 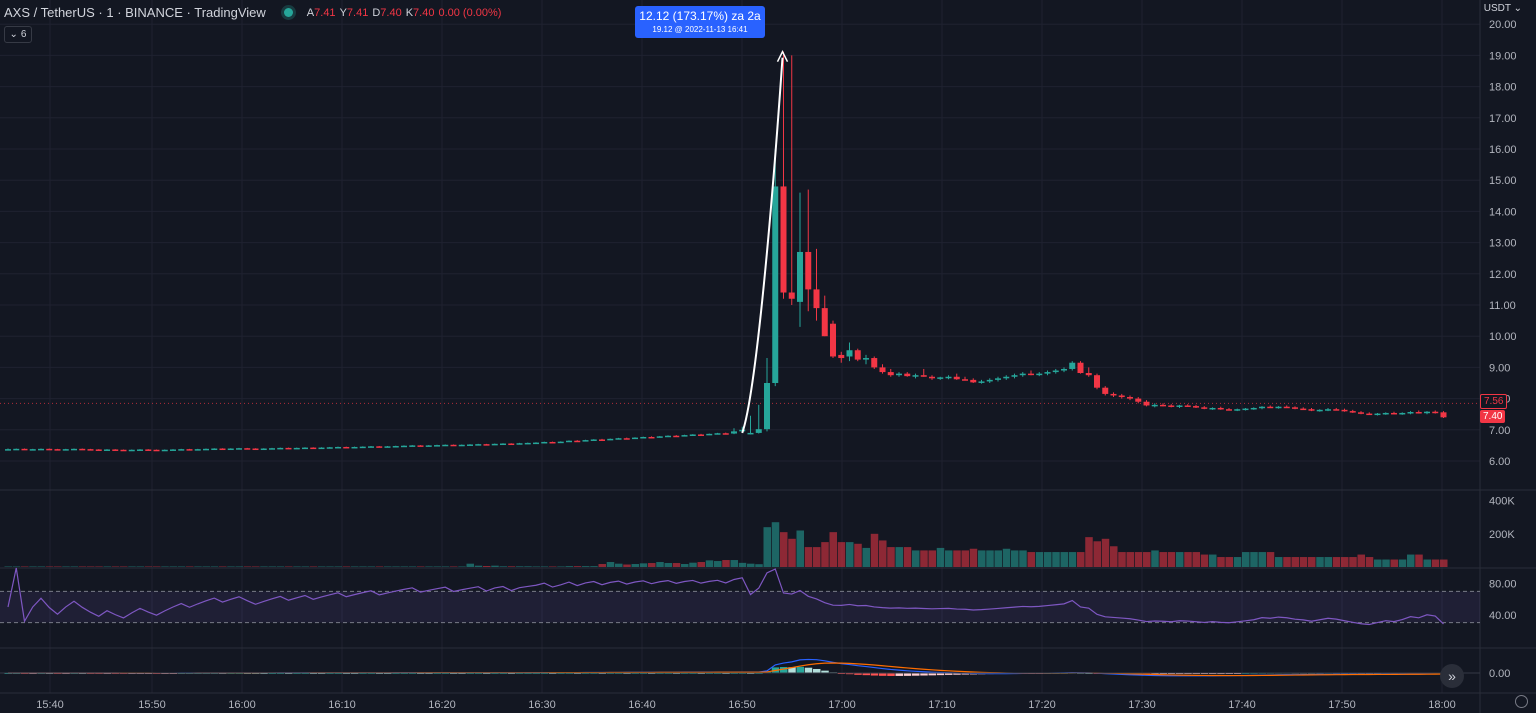 I want to click on chevron-down-icon: ⌄, so click(x=13, y=34).